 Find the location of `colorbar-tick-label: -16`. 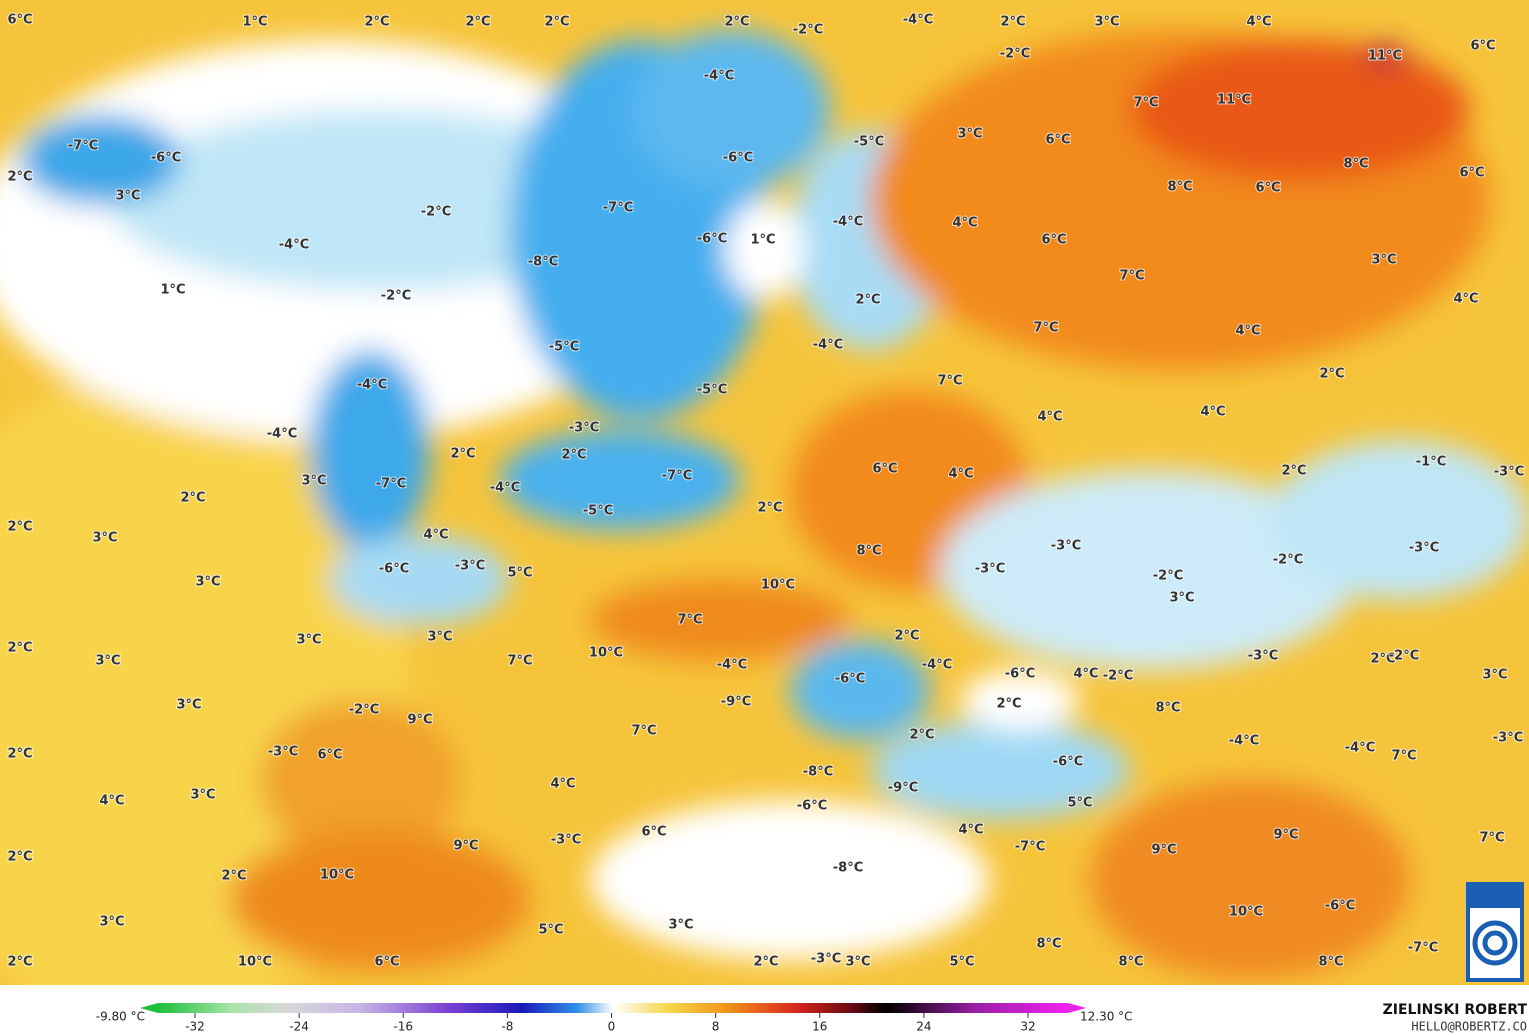

colorbar-tick-label: -16 is located at coordinates (403, 1027).